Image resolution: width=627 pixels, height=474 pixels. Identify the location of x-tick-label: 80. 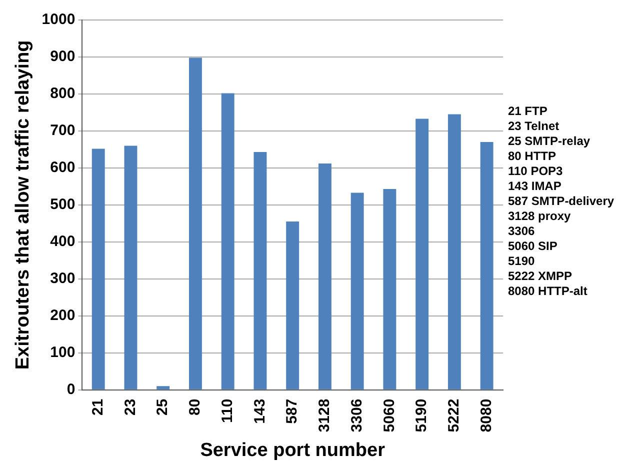
(195, 407).